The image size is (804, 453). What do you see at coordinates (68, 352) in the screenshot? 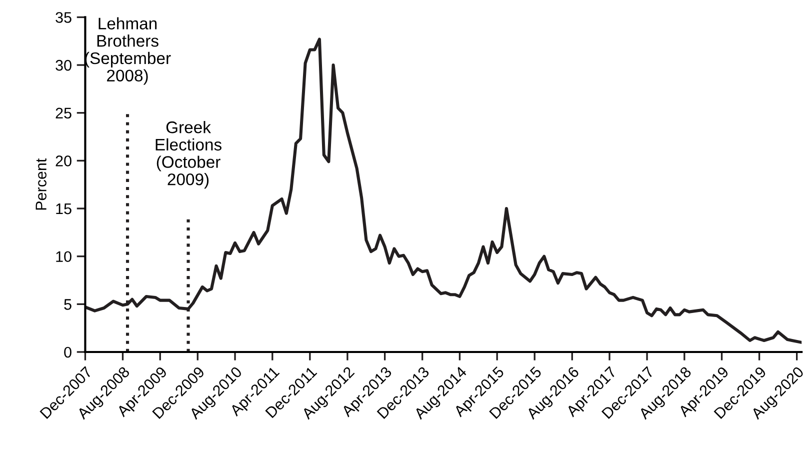
I see `y-tick-label: 0` at bounding box center [68, 352].